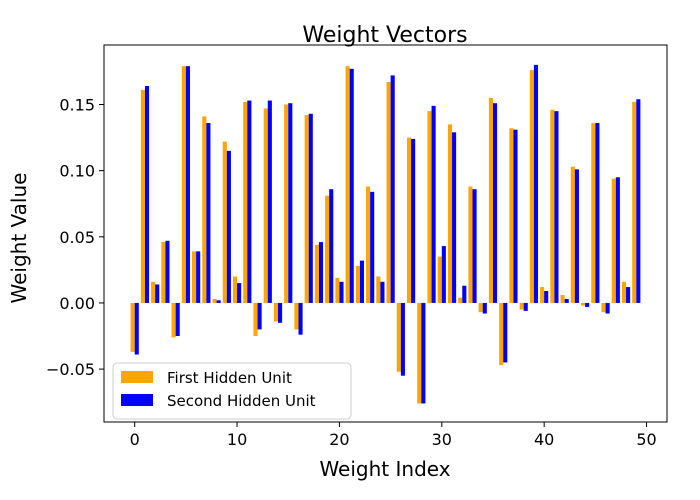 Image resolution: width=700 pixels, height=500 pixels. What do you see at coordinates (646, 439) in the screenshot?
I see `x-tick-label: 50` at bounding box center [646, 439].